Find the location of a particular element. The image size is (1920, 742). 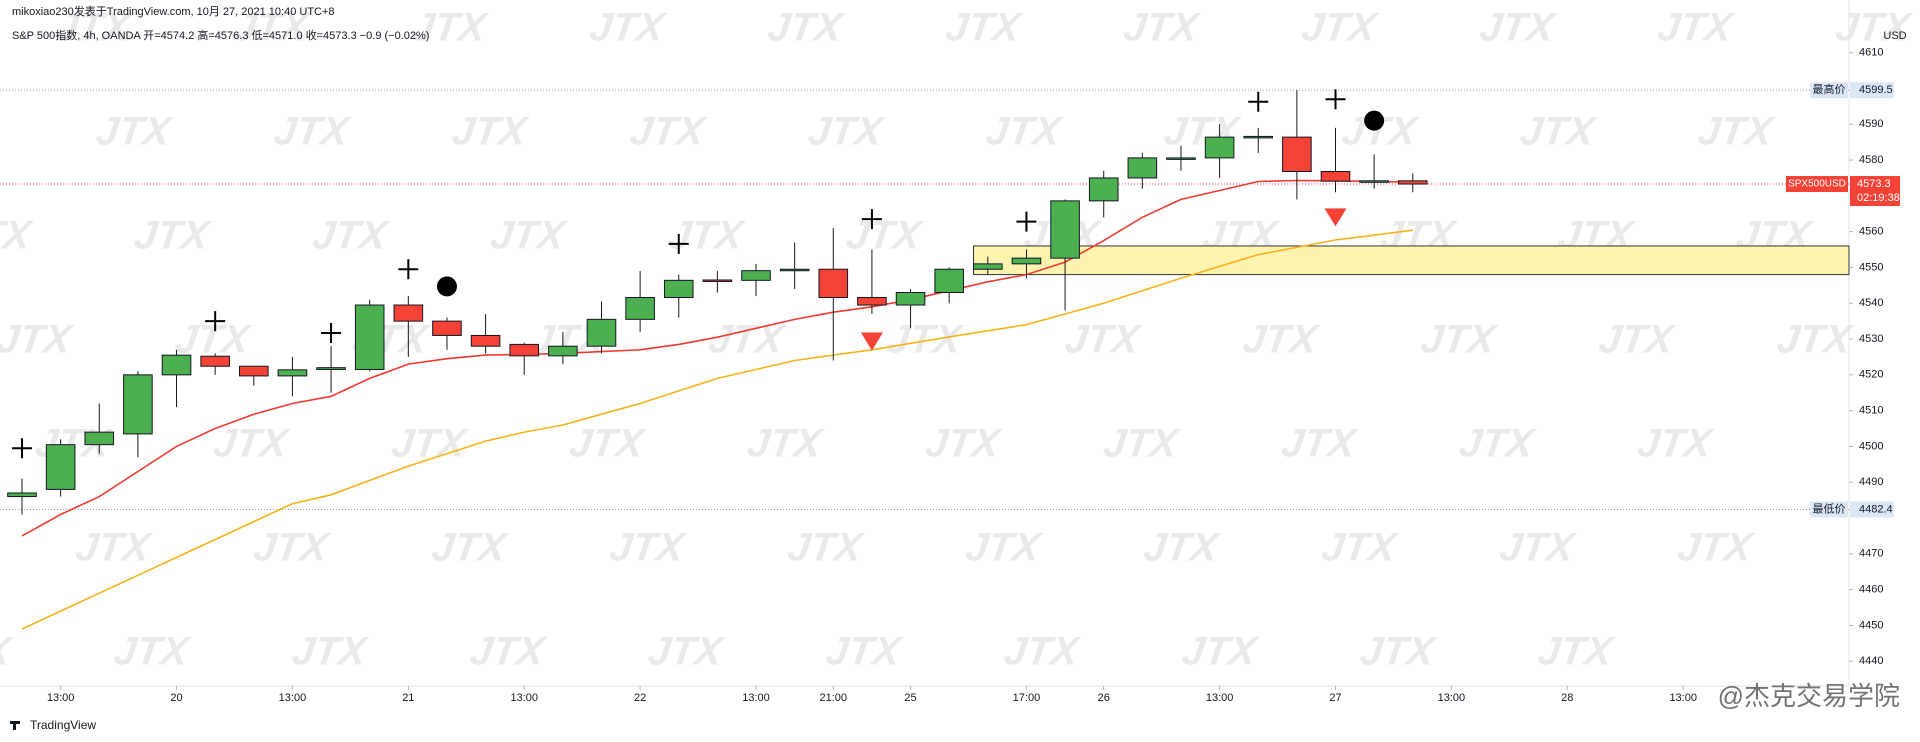

level-label: 最高价 is located at coordinates (1829, 89).